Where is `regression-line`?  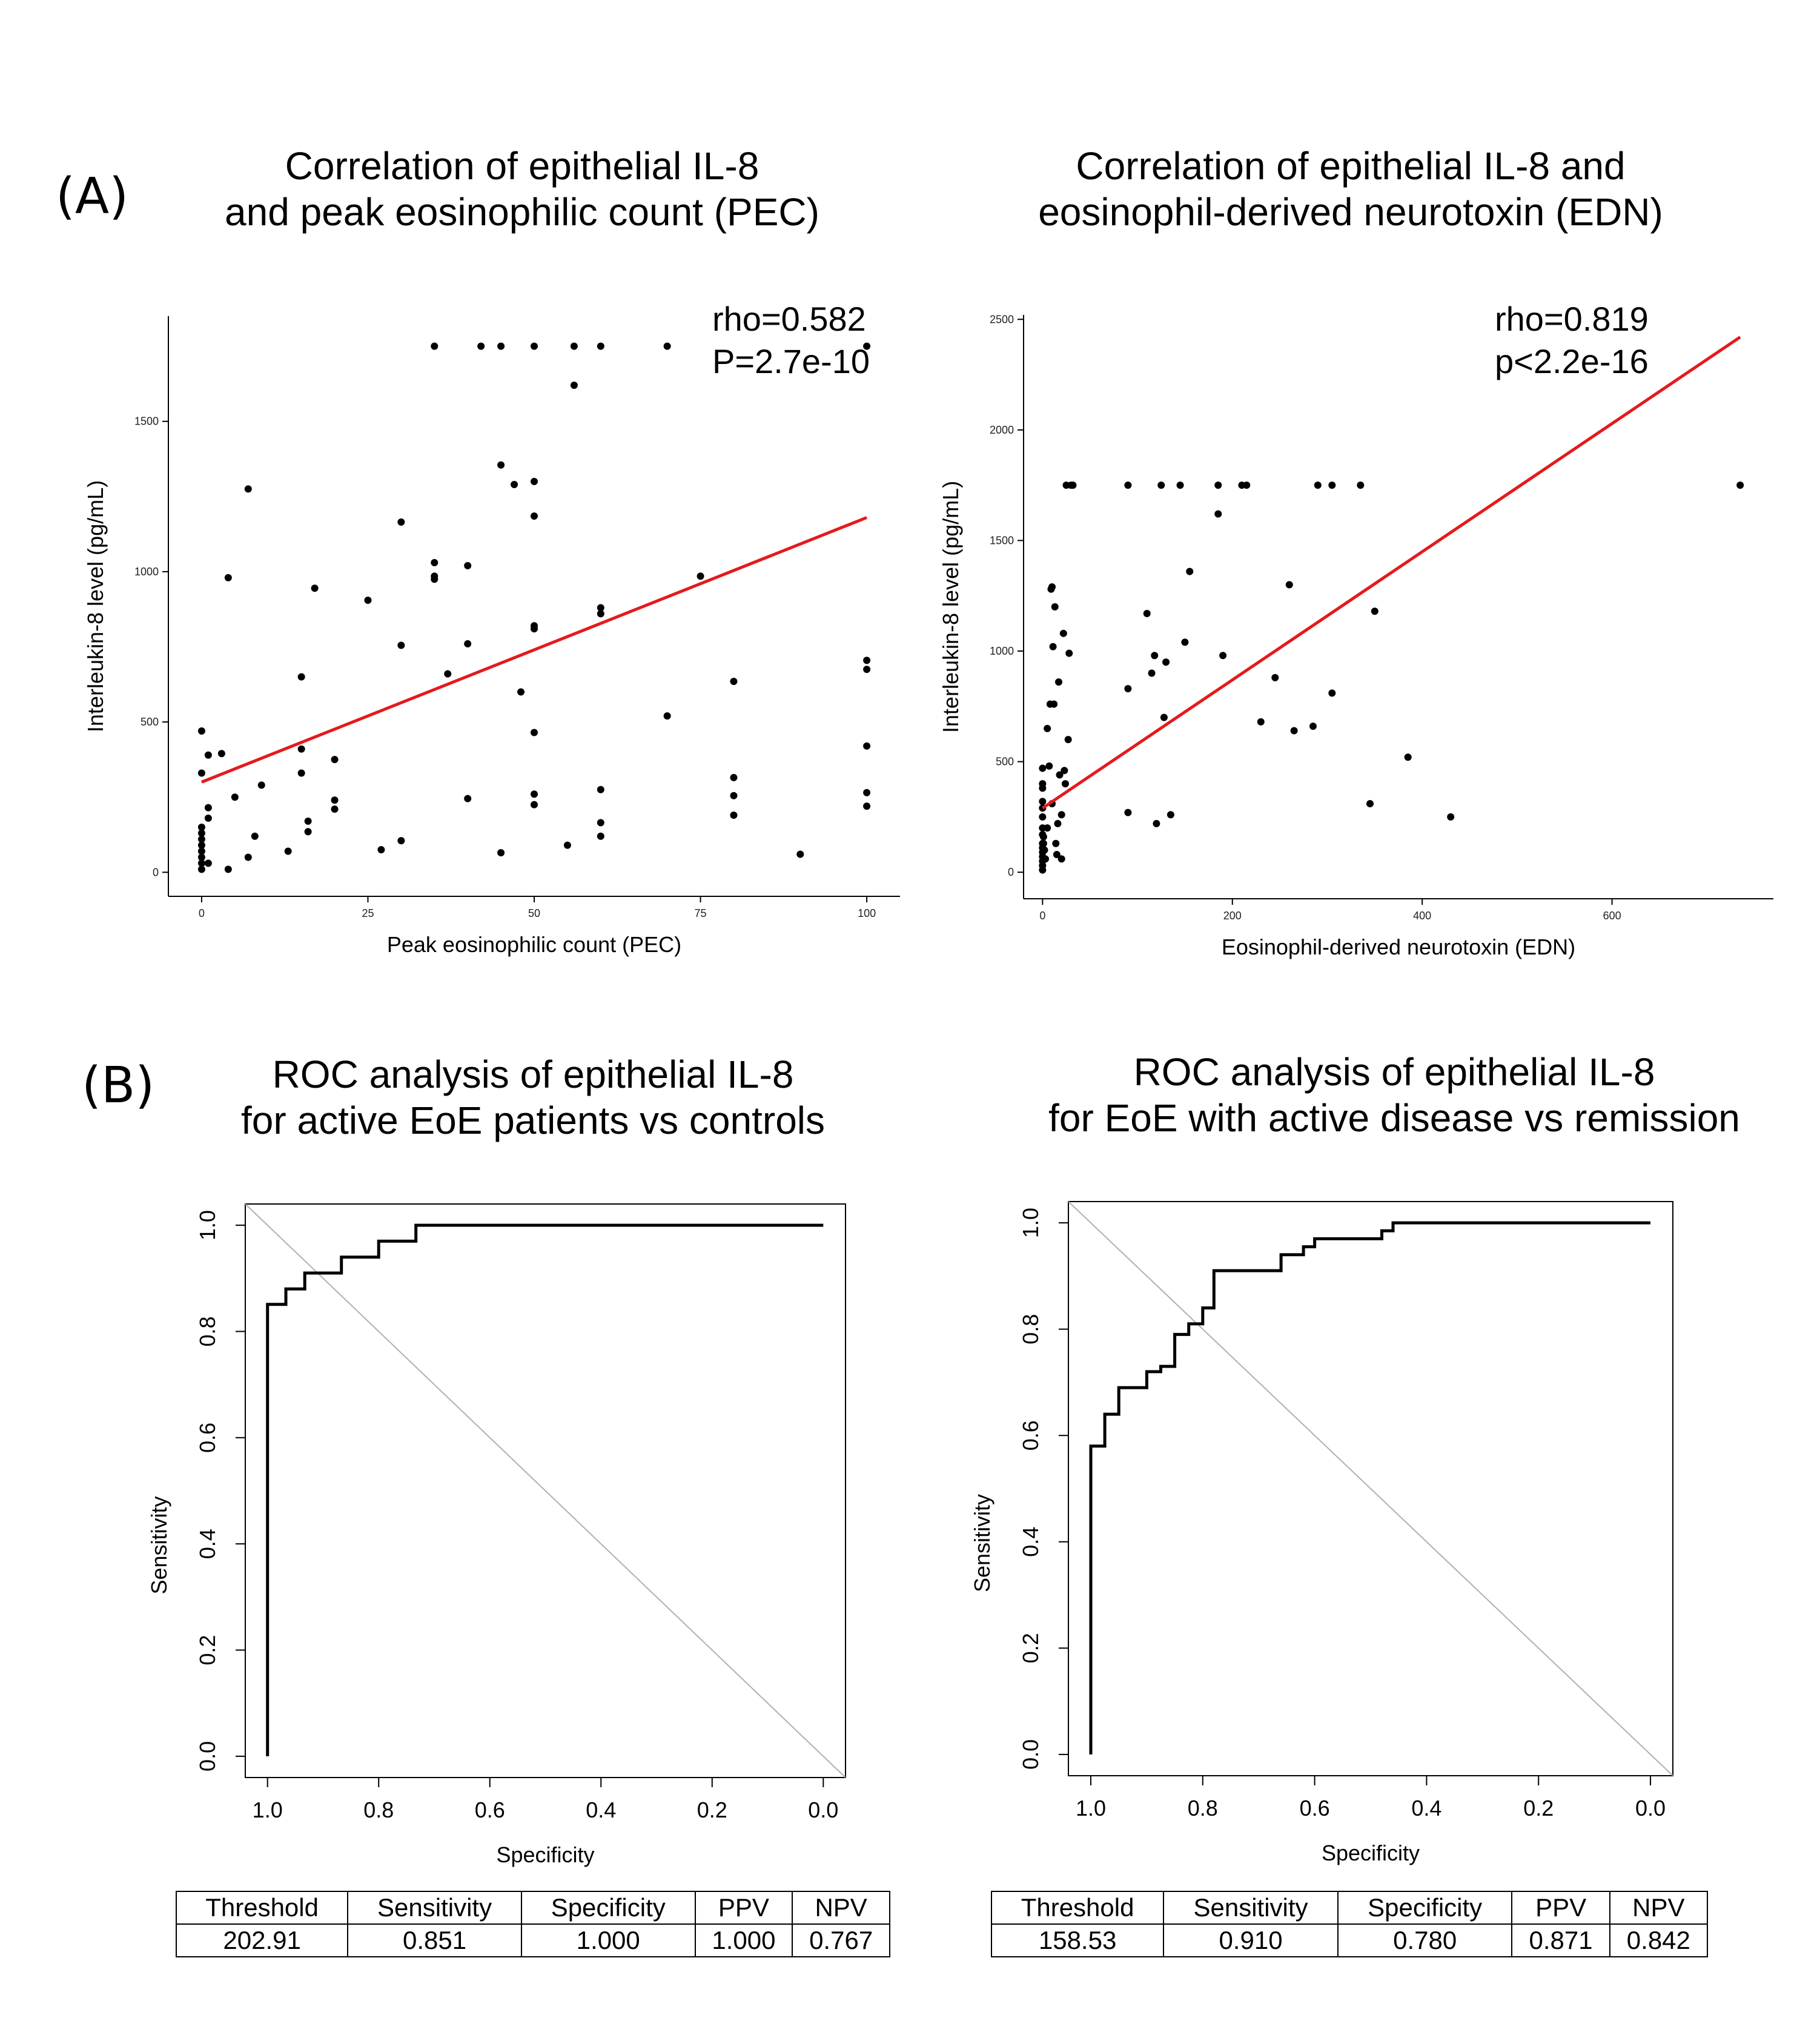
regression-line is located at coordinates (1391, 573).